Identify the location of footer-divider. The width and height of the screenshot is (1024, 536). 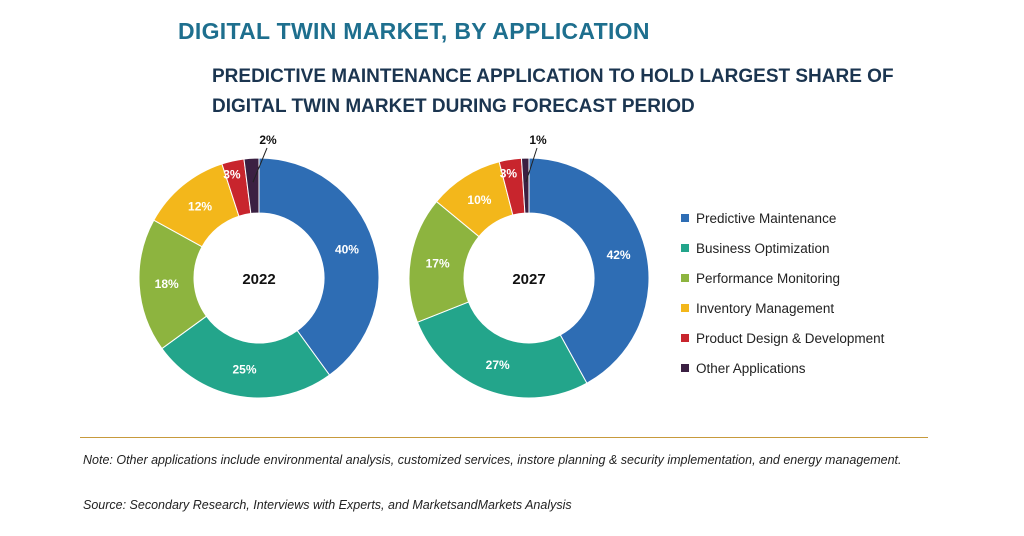
(504, 437).